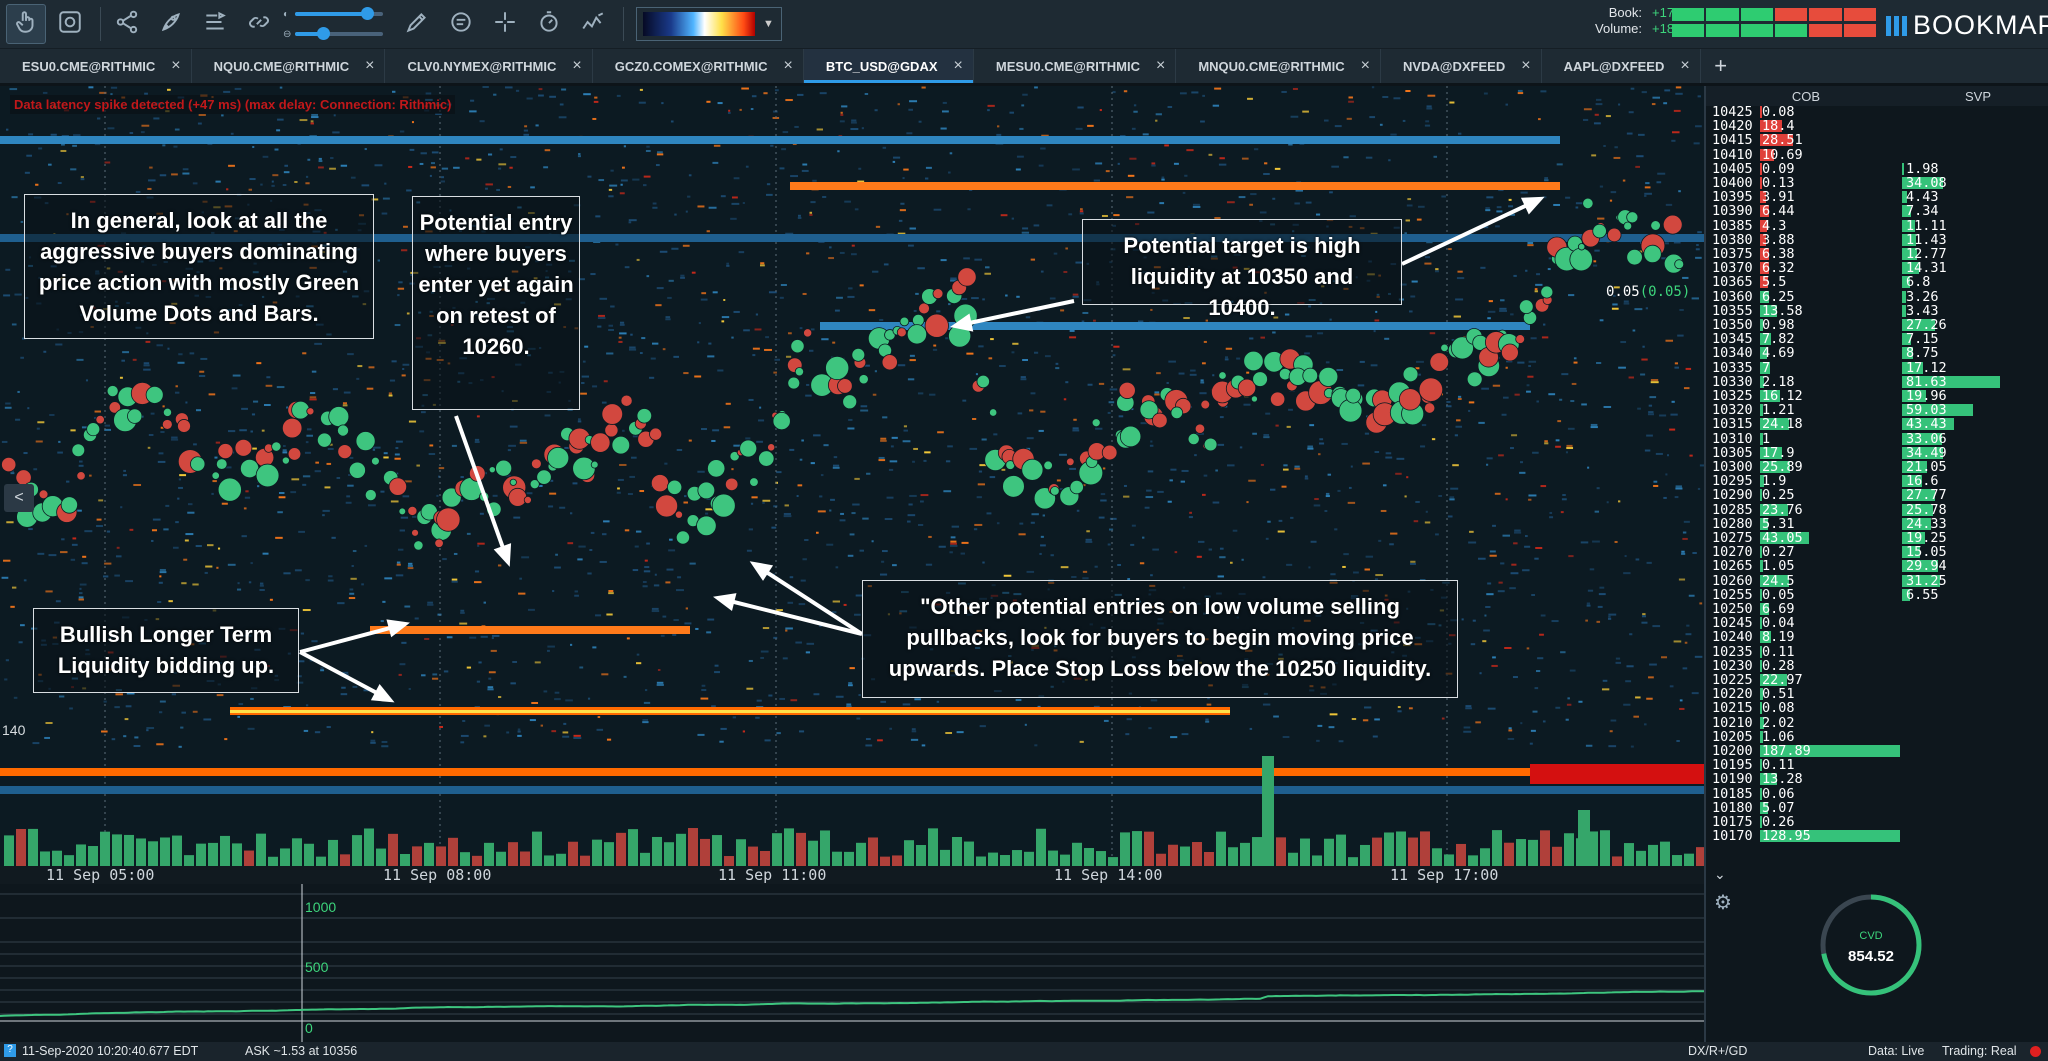 This screenshot has height=1061, width=2048. What do you see at coordinates (1877, 737) in the screenshot?
I see `ladder-row: 10205 1.06` at bounding box center [1877, 737].